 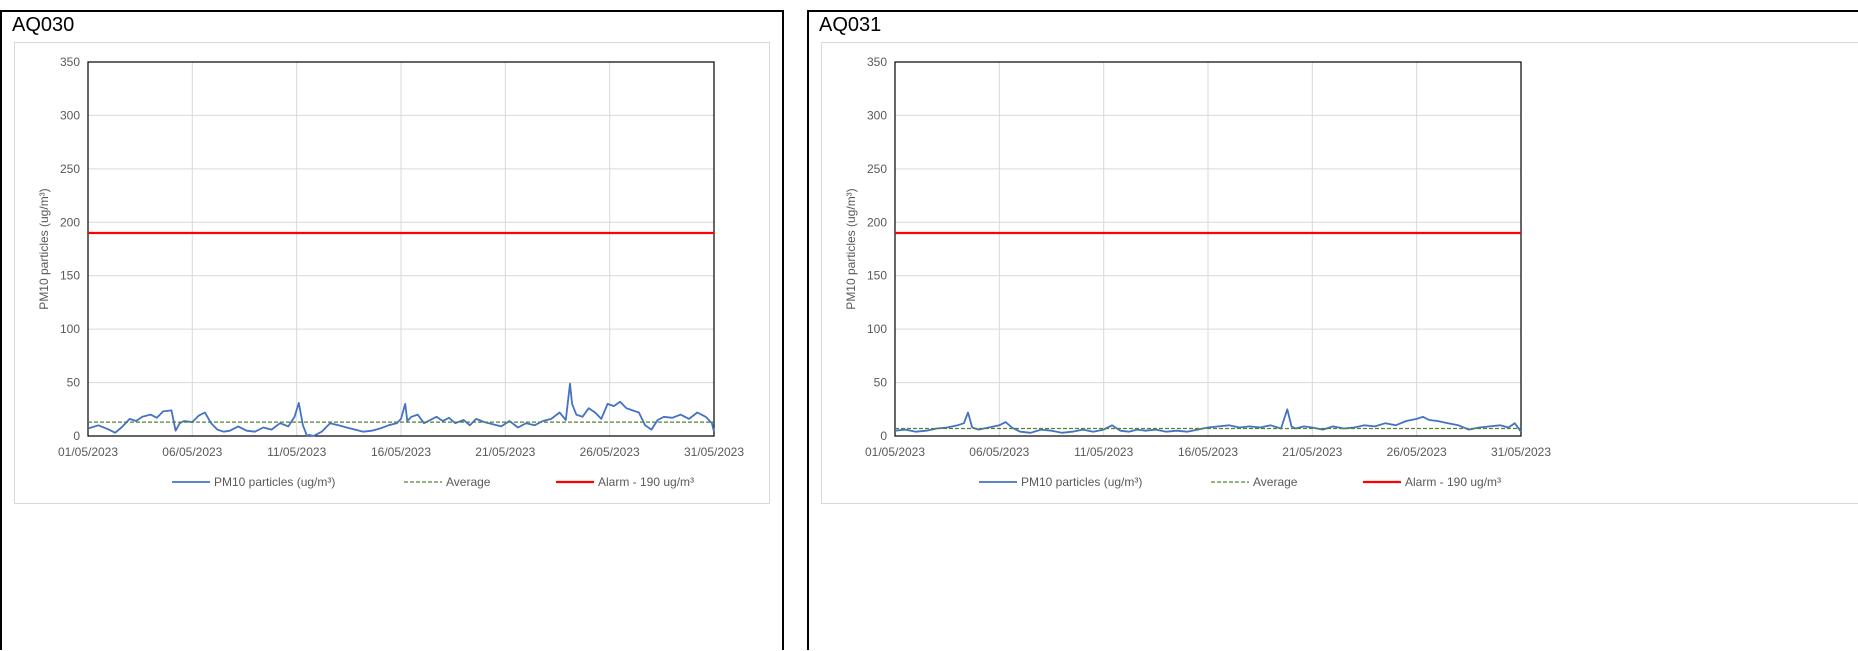 I want to click on panel-title: AQ030, so click(x=43, y=25).